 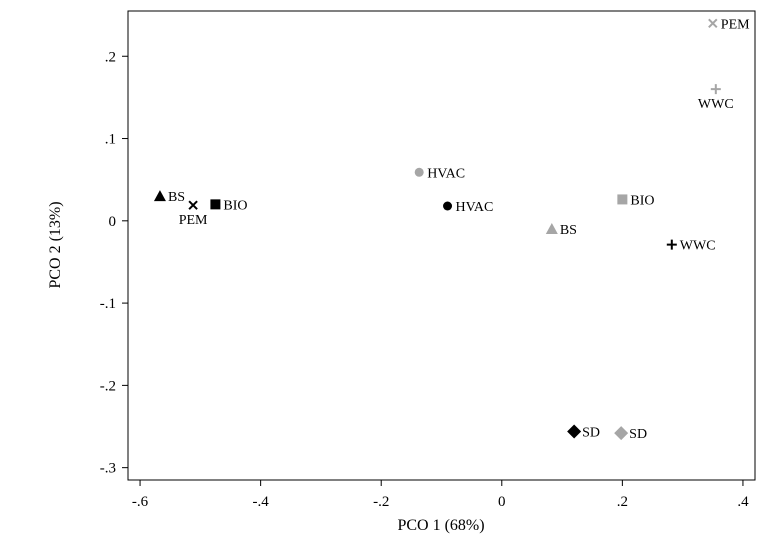 What do you see at coordinates (440, 525) in the screenshot?
I see `x-axis-title: PCO 1 (68%)` at bounding box center [440, 525].